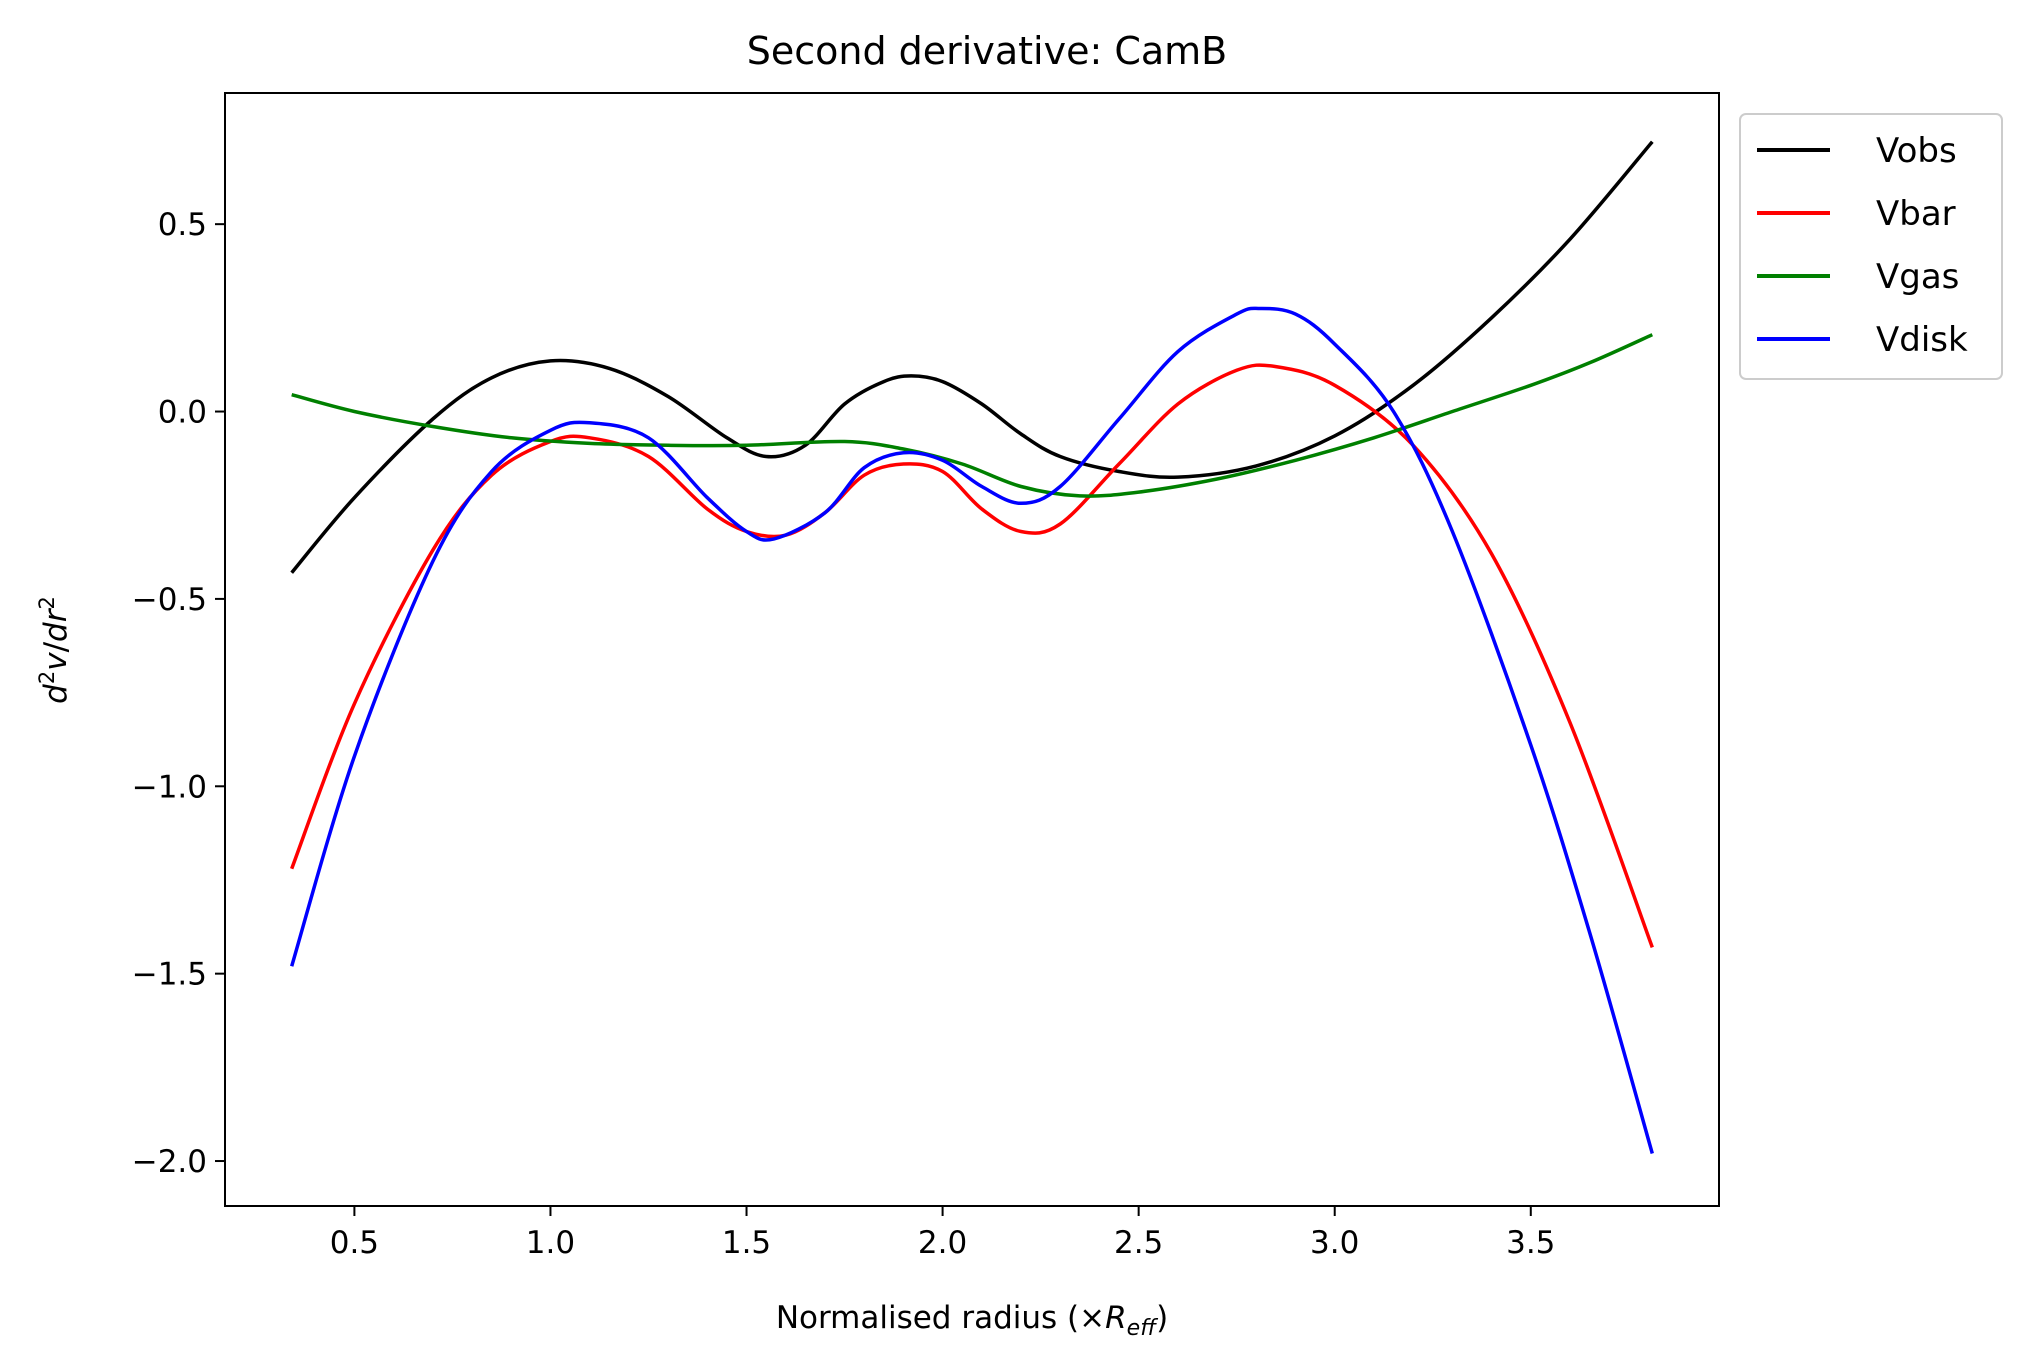  What do you see at coordinates (54, 650) in the screenshot?
I see `y-axis-label: d2v/dr2` at bounding box center [54, 650].